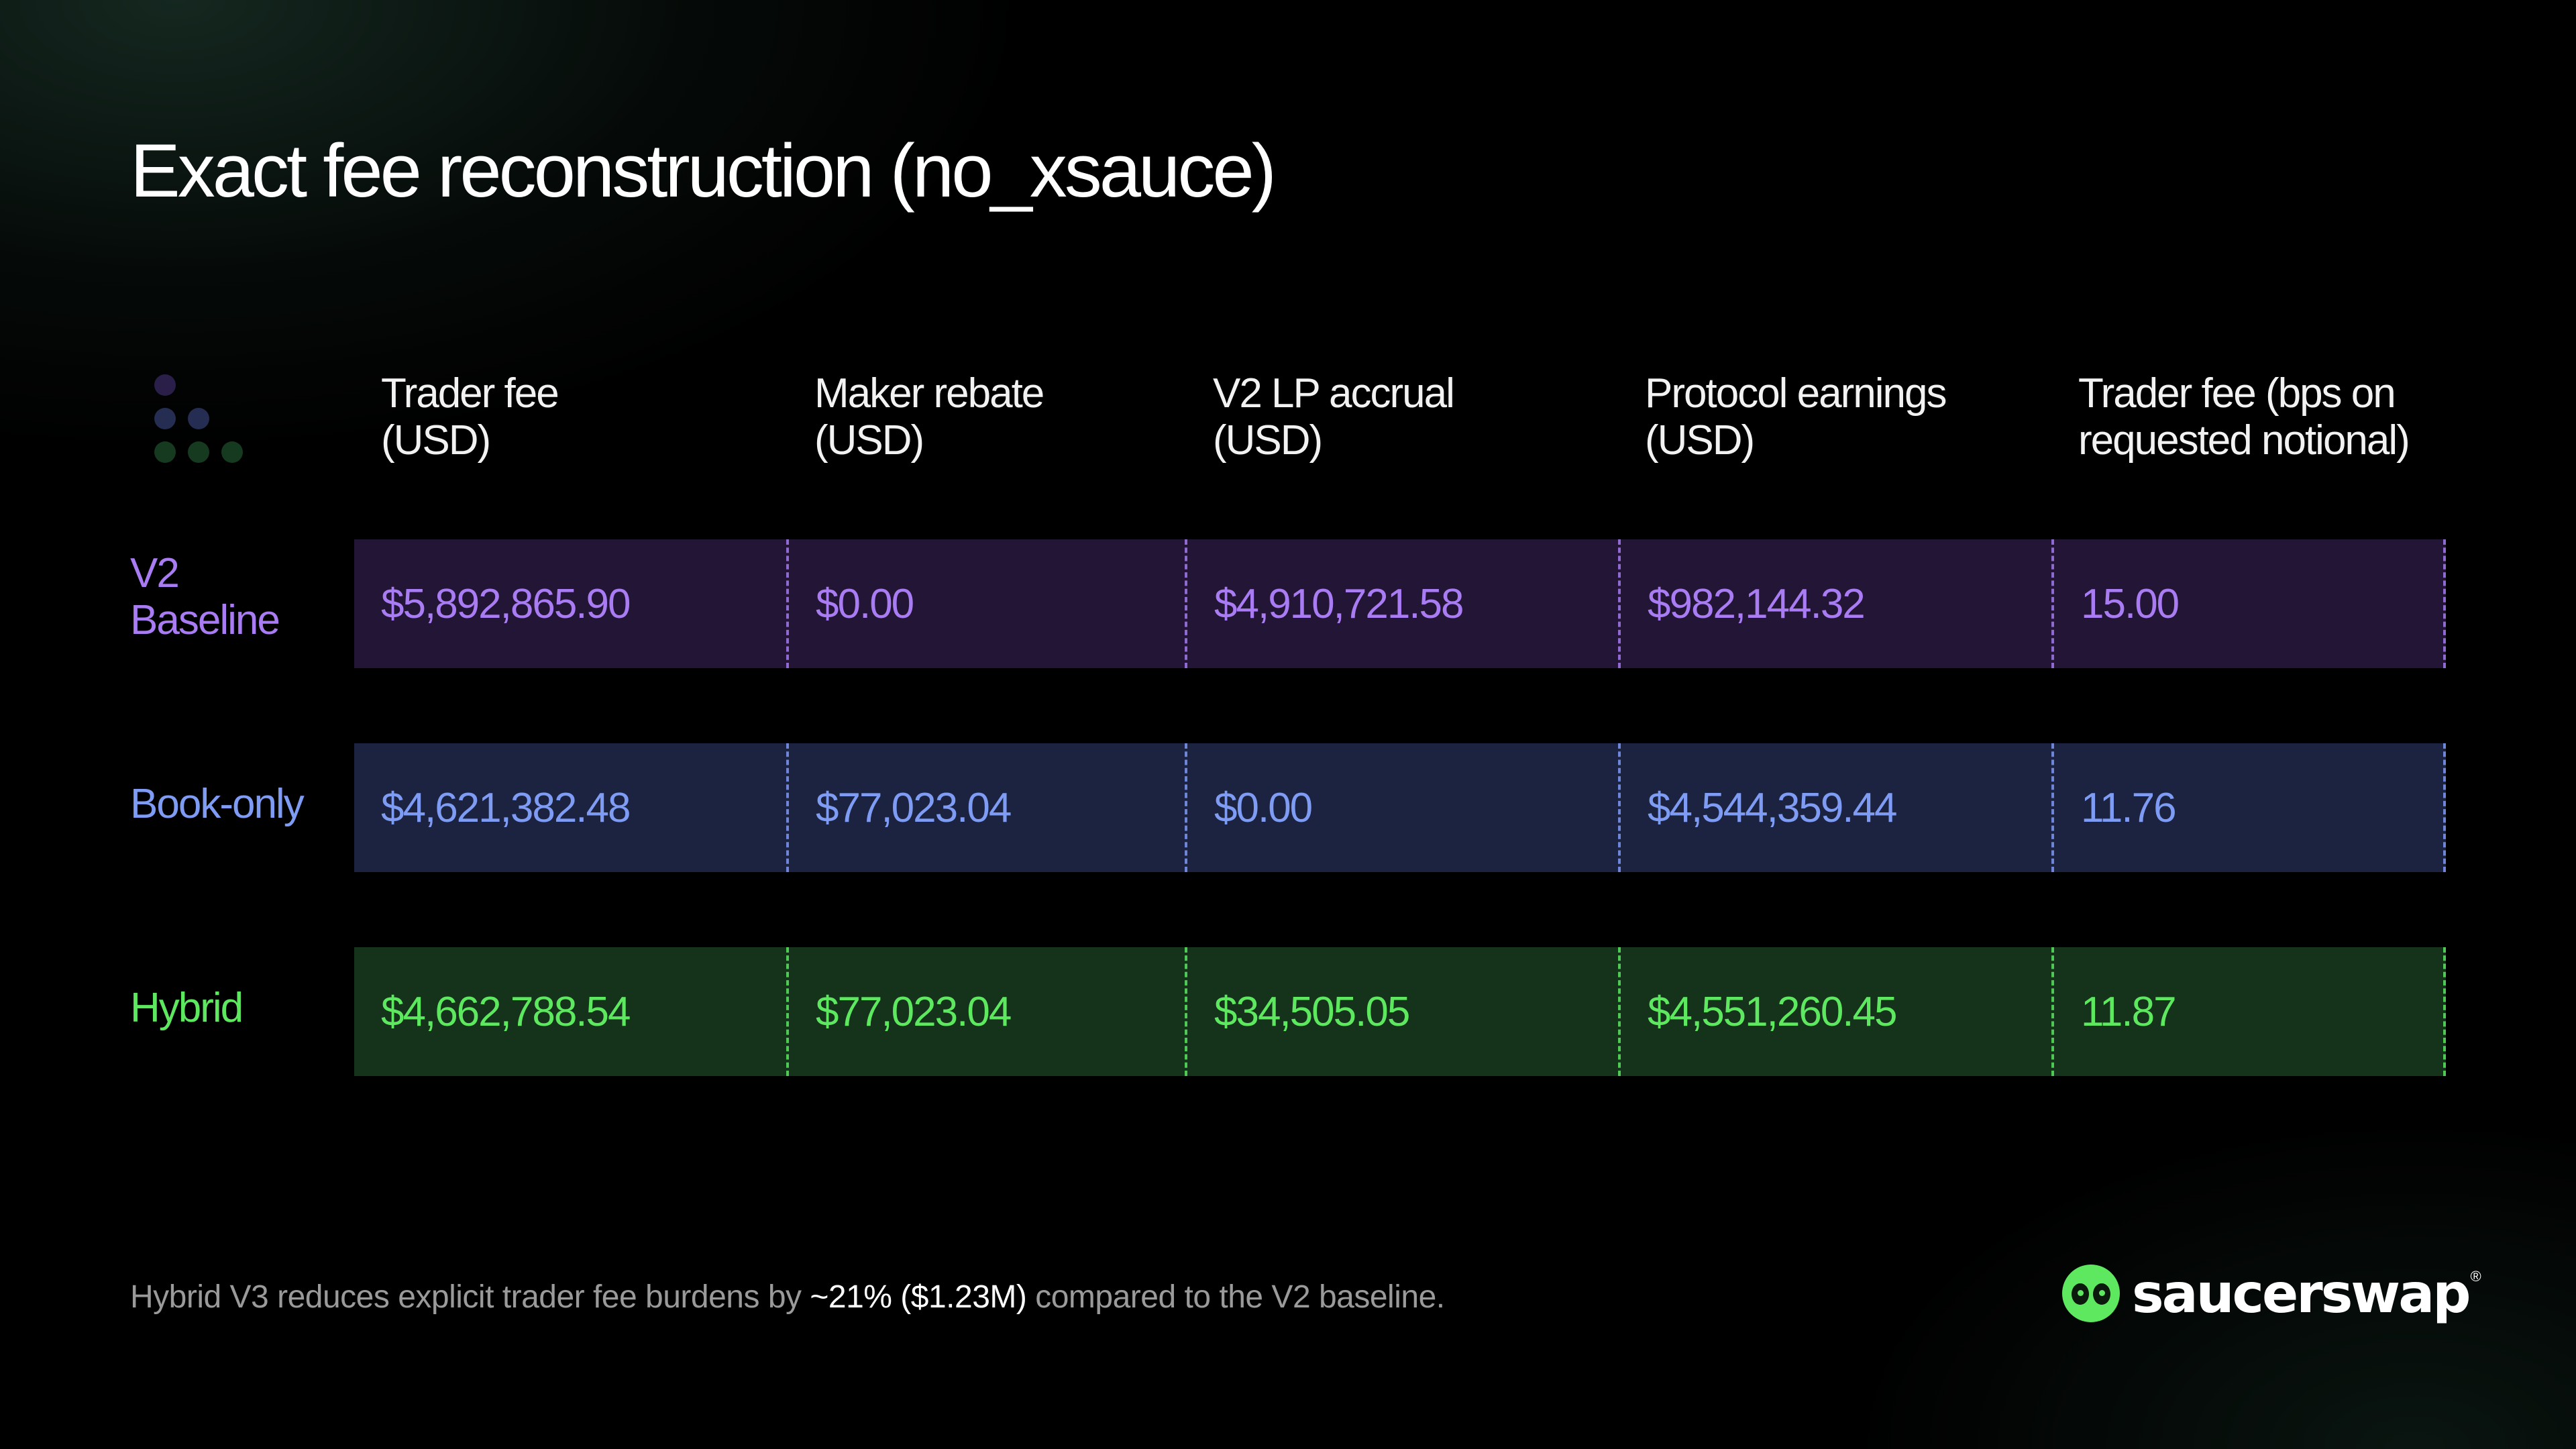 This screenshot has width=2576, height=1449. I want to click on column-header-line1: Trader fee, so click(470, 393).